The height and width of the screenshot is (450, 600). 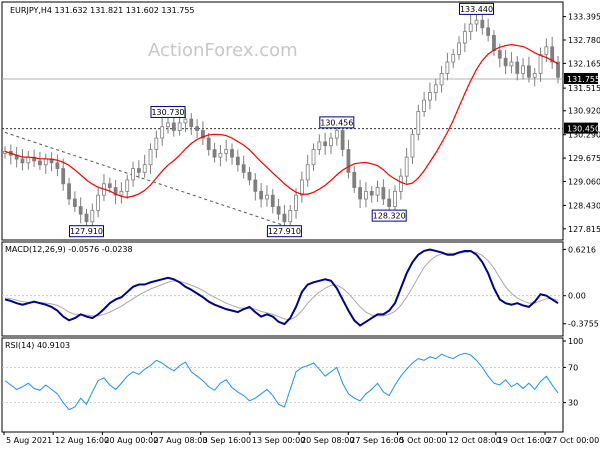 I want to click on support-level-label: 130.450, so click(x=583, y=129).